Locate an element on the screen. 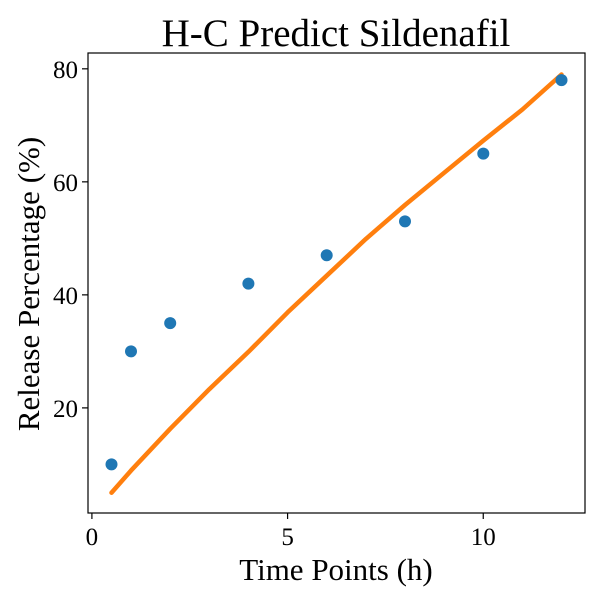 The image size is (600, 605). y-tick-label: 20 is located at coordinates (65, 409).